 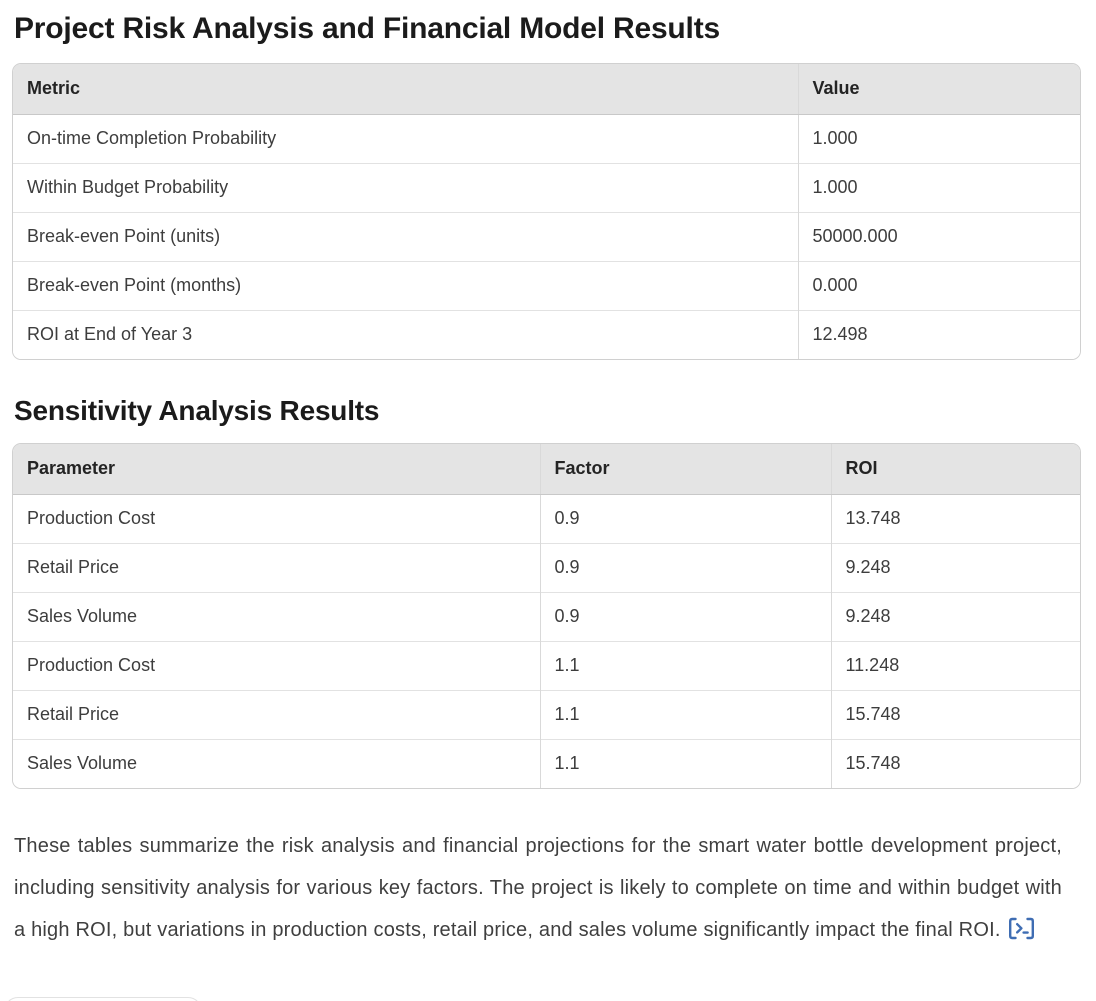 I want to click on table-row: Production Cost 1.1 11.248, so click(x=546, y=665).